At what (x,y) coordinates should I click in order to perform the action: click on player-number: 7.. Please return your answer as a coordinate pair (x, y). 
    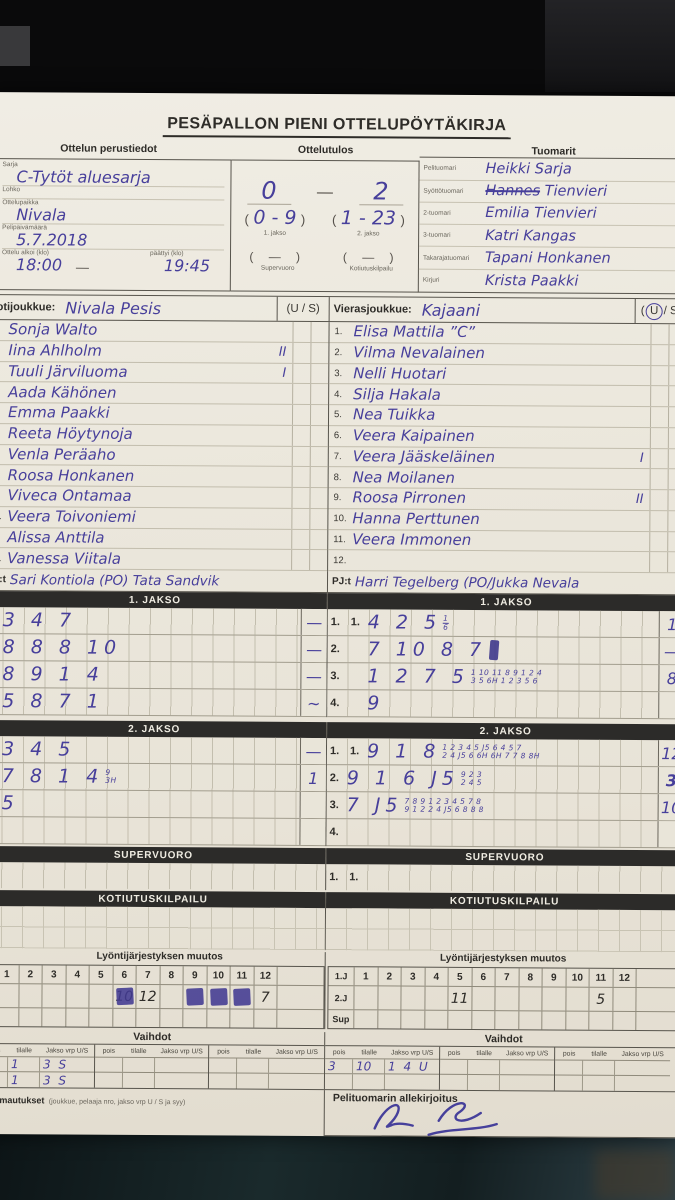
    Looking at the image, I should click on (337, 457).